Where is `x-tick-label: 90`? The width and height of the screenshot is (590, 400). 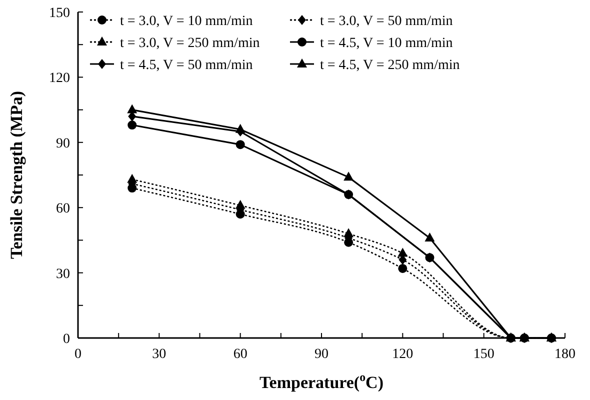 x-tick-label: 90 is located at coordinates (321, 354).